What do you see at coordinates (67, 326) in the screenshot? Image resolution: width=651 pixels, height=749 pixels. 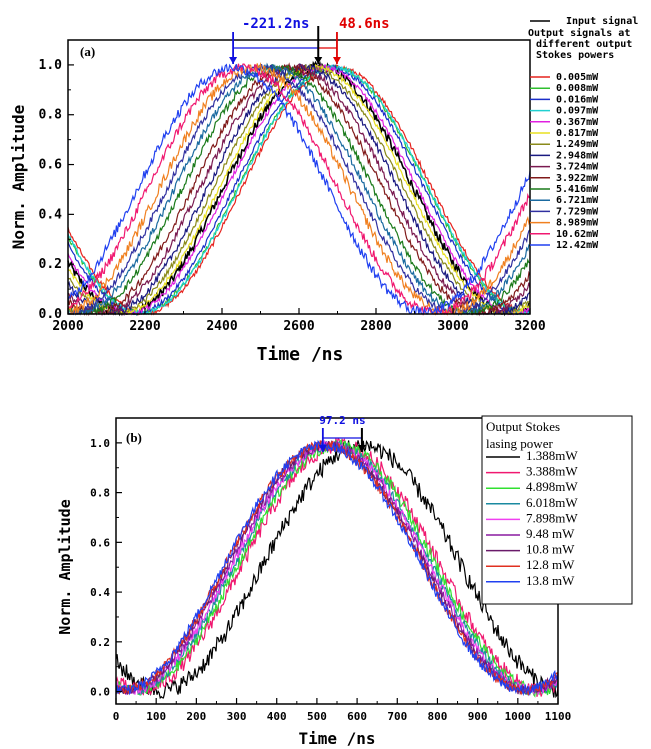 I see `x-tick-label: 2000` at bounding box center [67, 326].